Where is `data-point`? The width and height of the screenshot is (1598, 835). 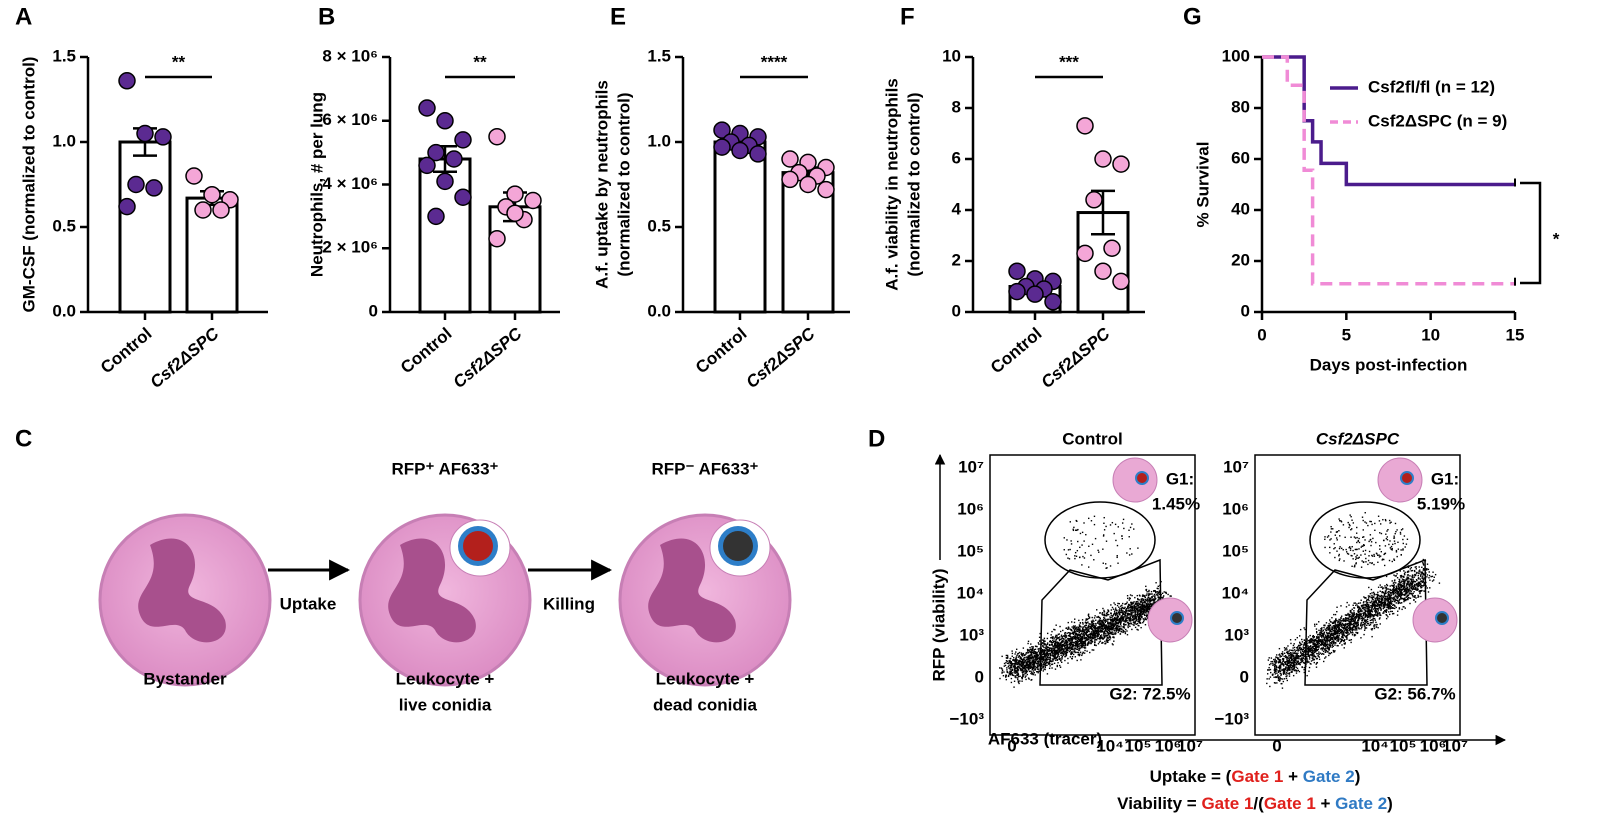 data-point is located at coordinates (221, 210).